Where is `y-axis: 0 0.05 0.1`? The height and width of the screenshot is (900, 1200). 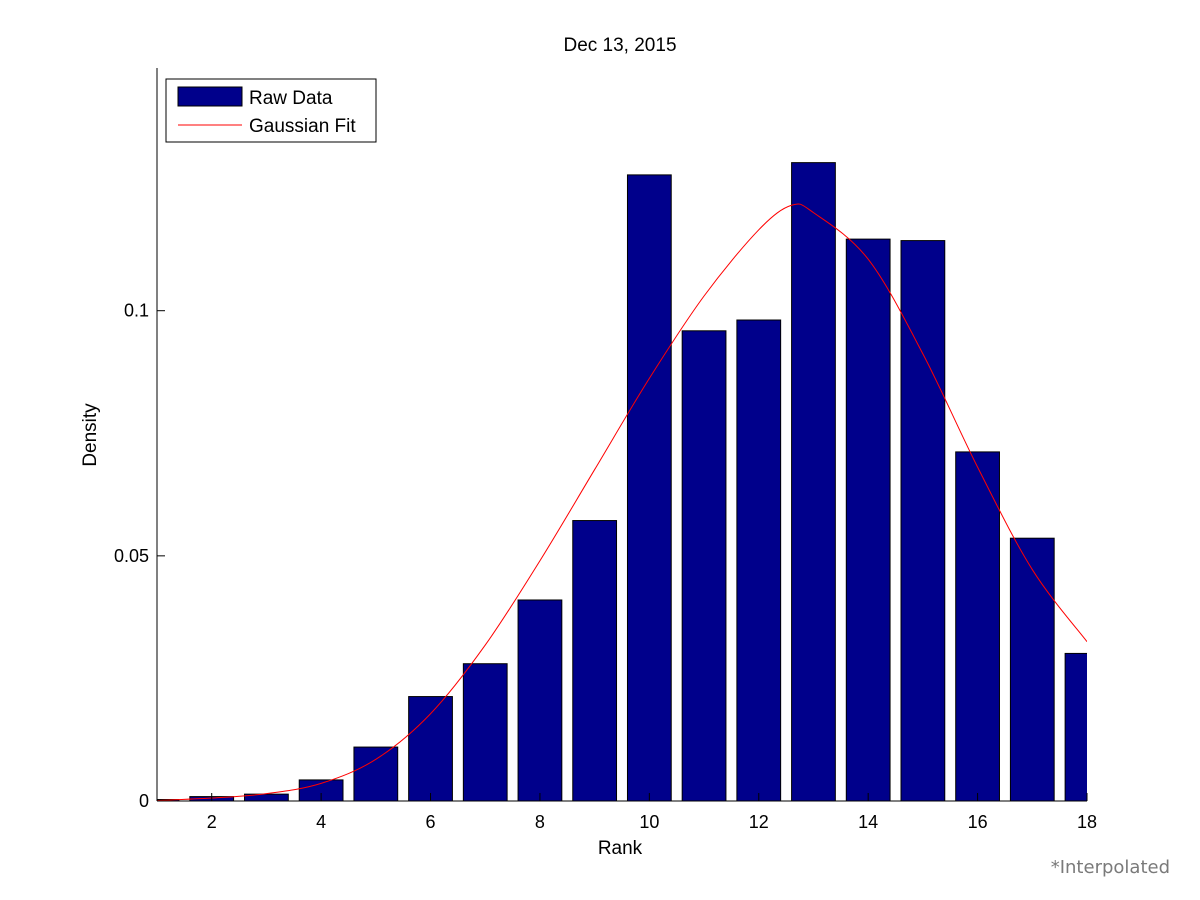 y-axis: 0 0.05 0.1 is located at coordinates (139, 439).